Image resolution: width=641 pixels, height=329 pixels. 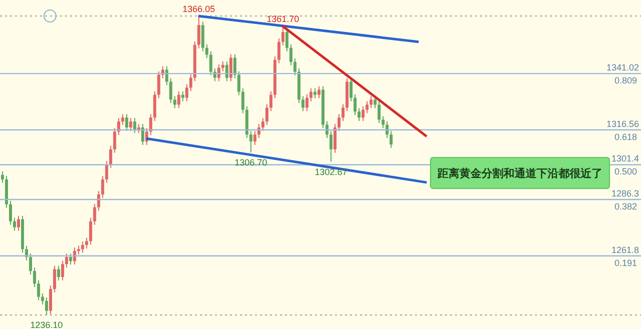 What do you see at coordinates (199, 9) in the screenshot?
I see `text: 1366.05` at bounding box center [199, 9].